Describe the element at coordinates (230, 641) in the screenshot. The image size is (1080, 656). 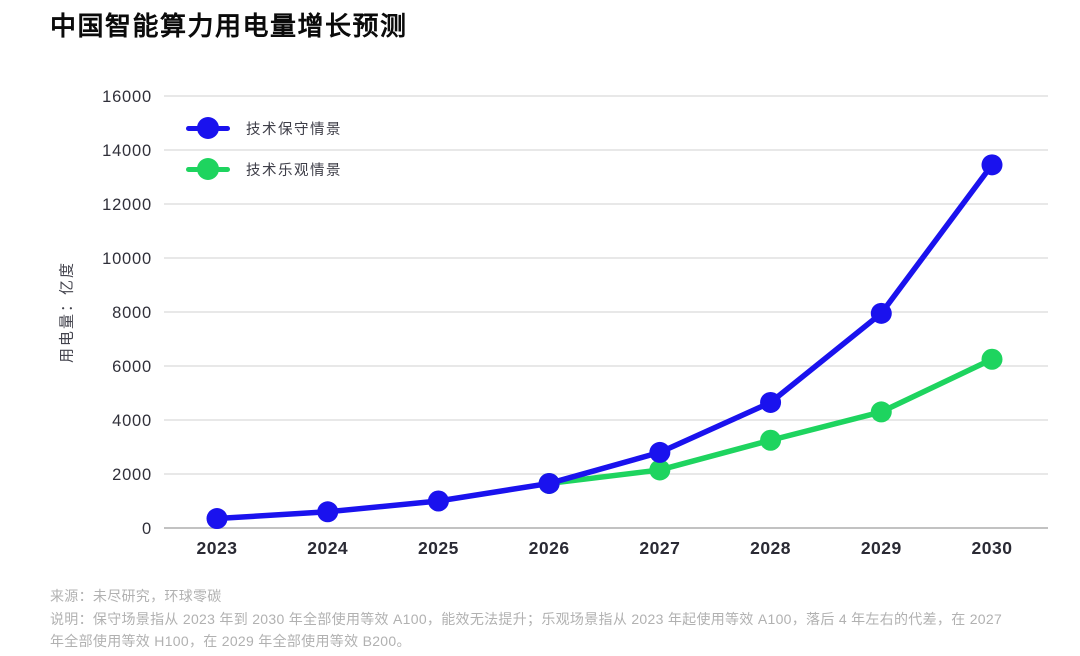
I see `note-line-2: 年全部使用等效 H100，在 2029 年全部使用等效 B200。` at that location.